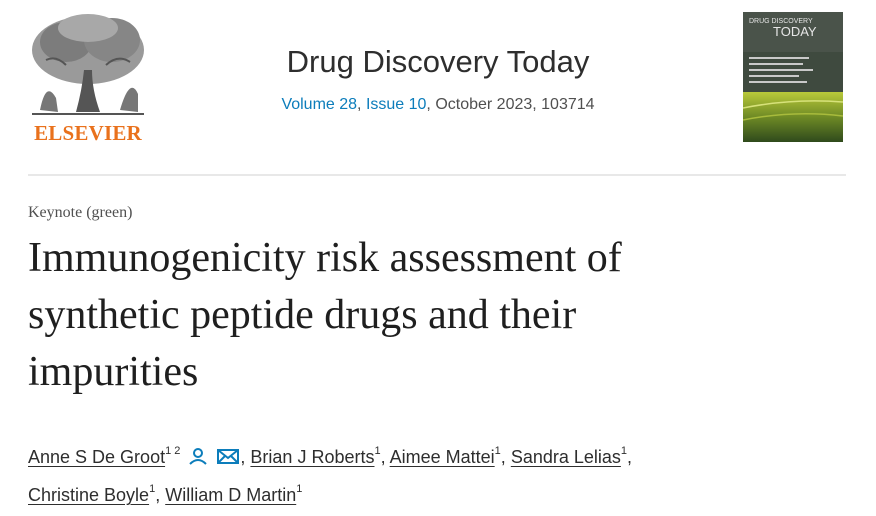  I want to click on author-link: Brian J Roberts, so click(312, 457).